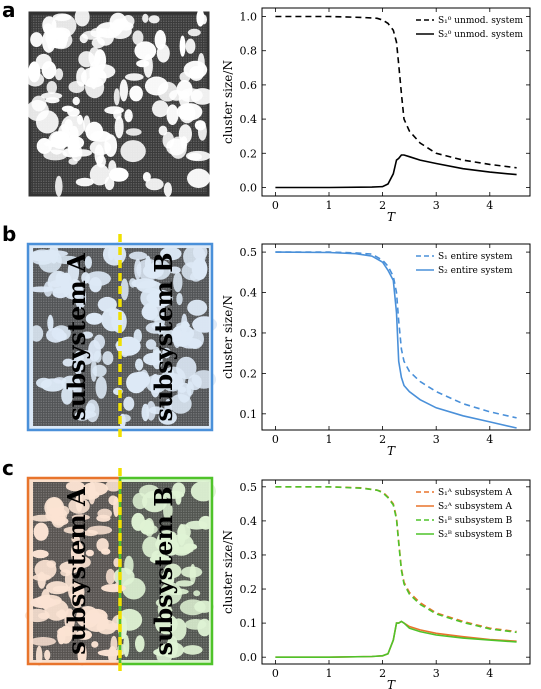 This screenshot has height=689, width=541. I want to click on x-tick-label: 1, so click(329, 439).